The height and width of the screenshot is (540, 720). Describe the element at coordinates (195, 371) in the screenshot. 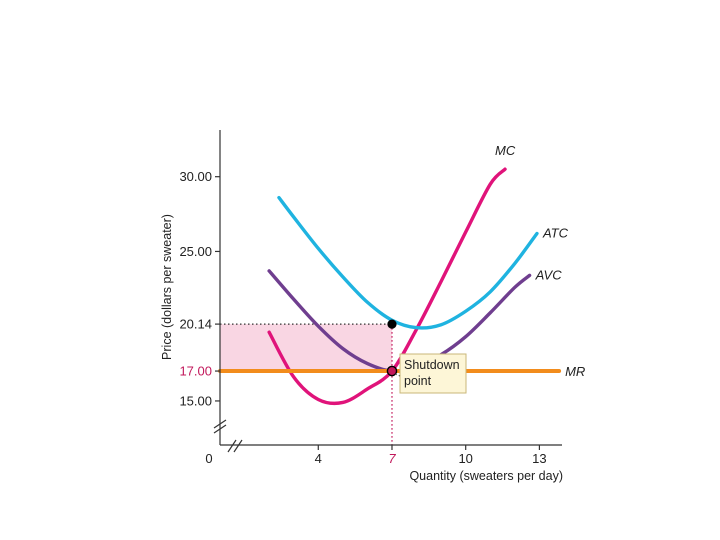

I see `y-tick-label: 17.00` at that location.